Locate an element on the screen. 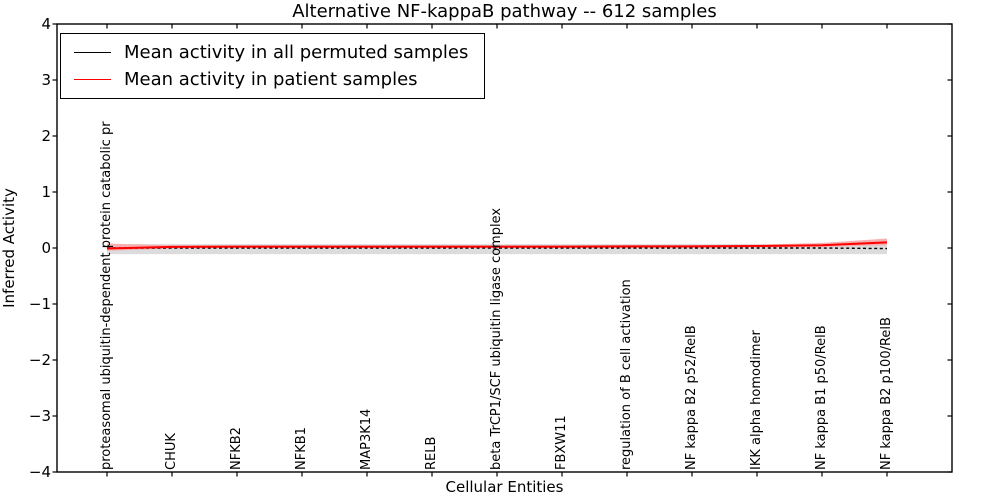 This screenshot has width=1000, height=500. x-tick-label: beta TrCP1/SCF ubiquitin ligase complex is located at coordinates (496, 338).